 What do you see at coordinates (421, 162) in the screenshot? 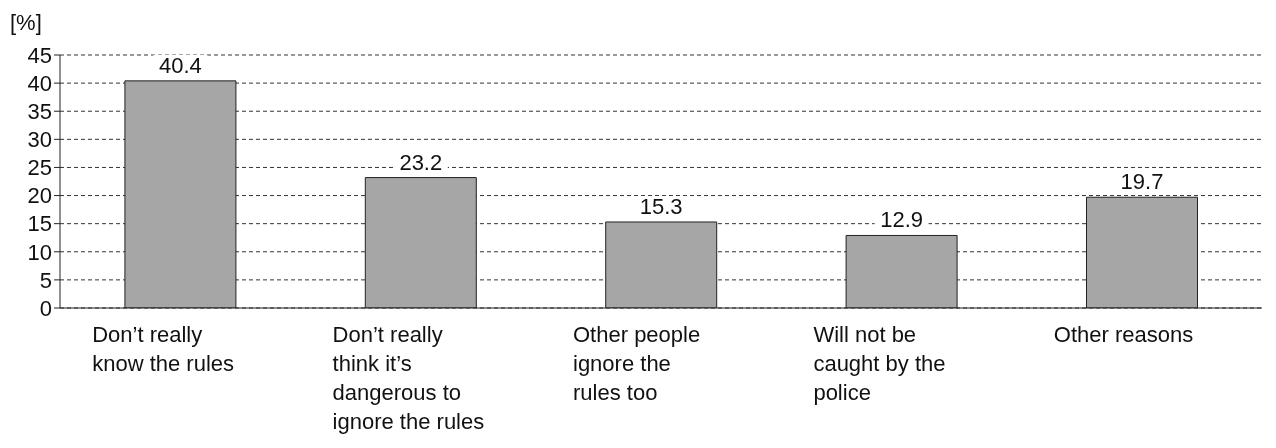
I see `data-label: 23.2` at bounding box center [421, 162].